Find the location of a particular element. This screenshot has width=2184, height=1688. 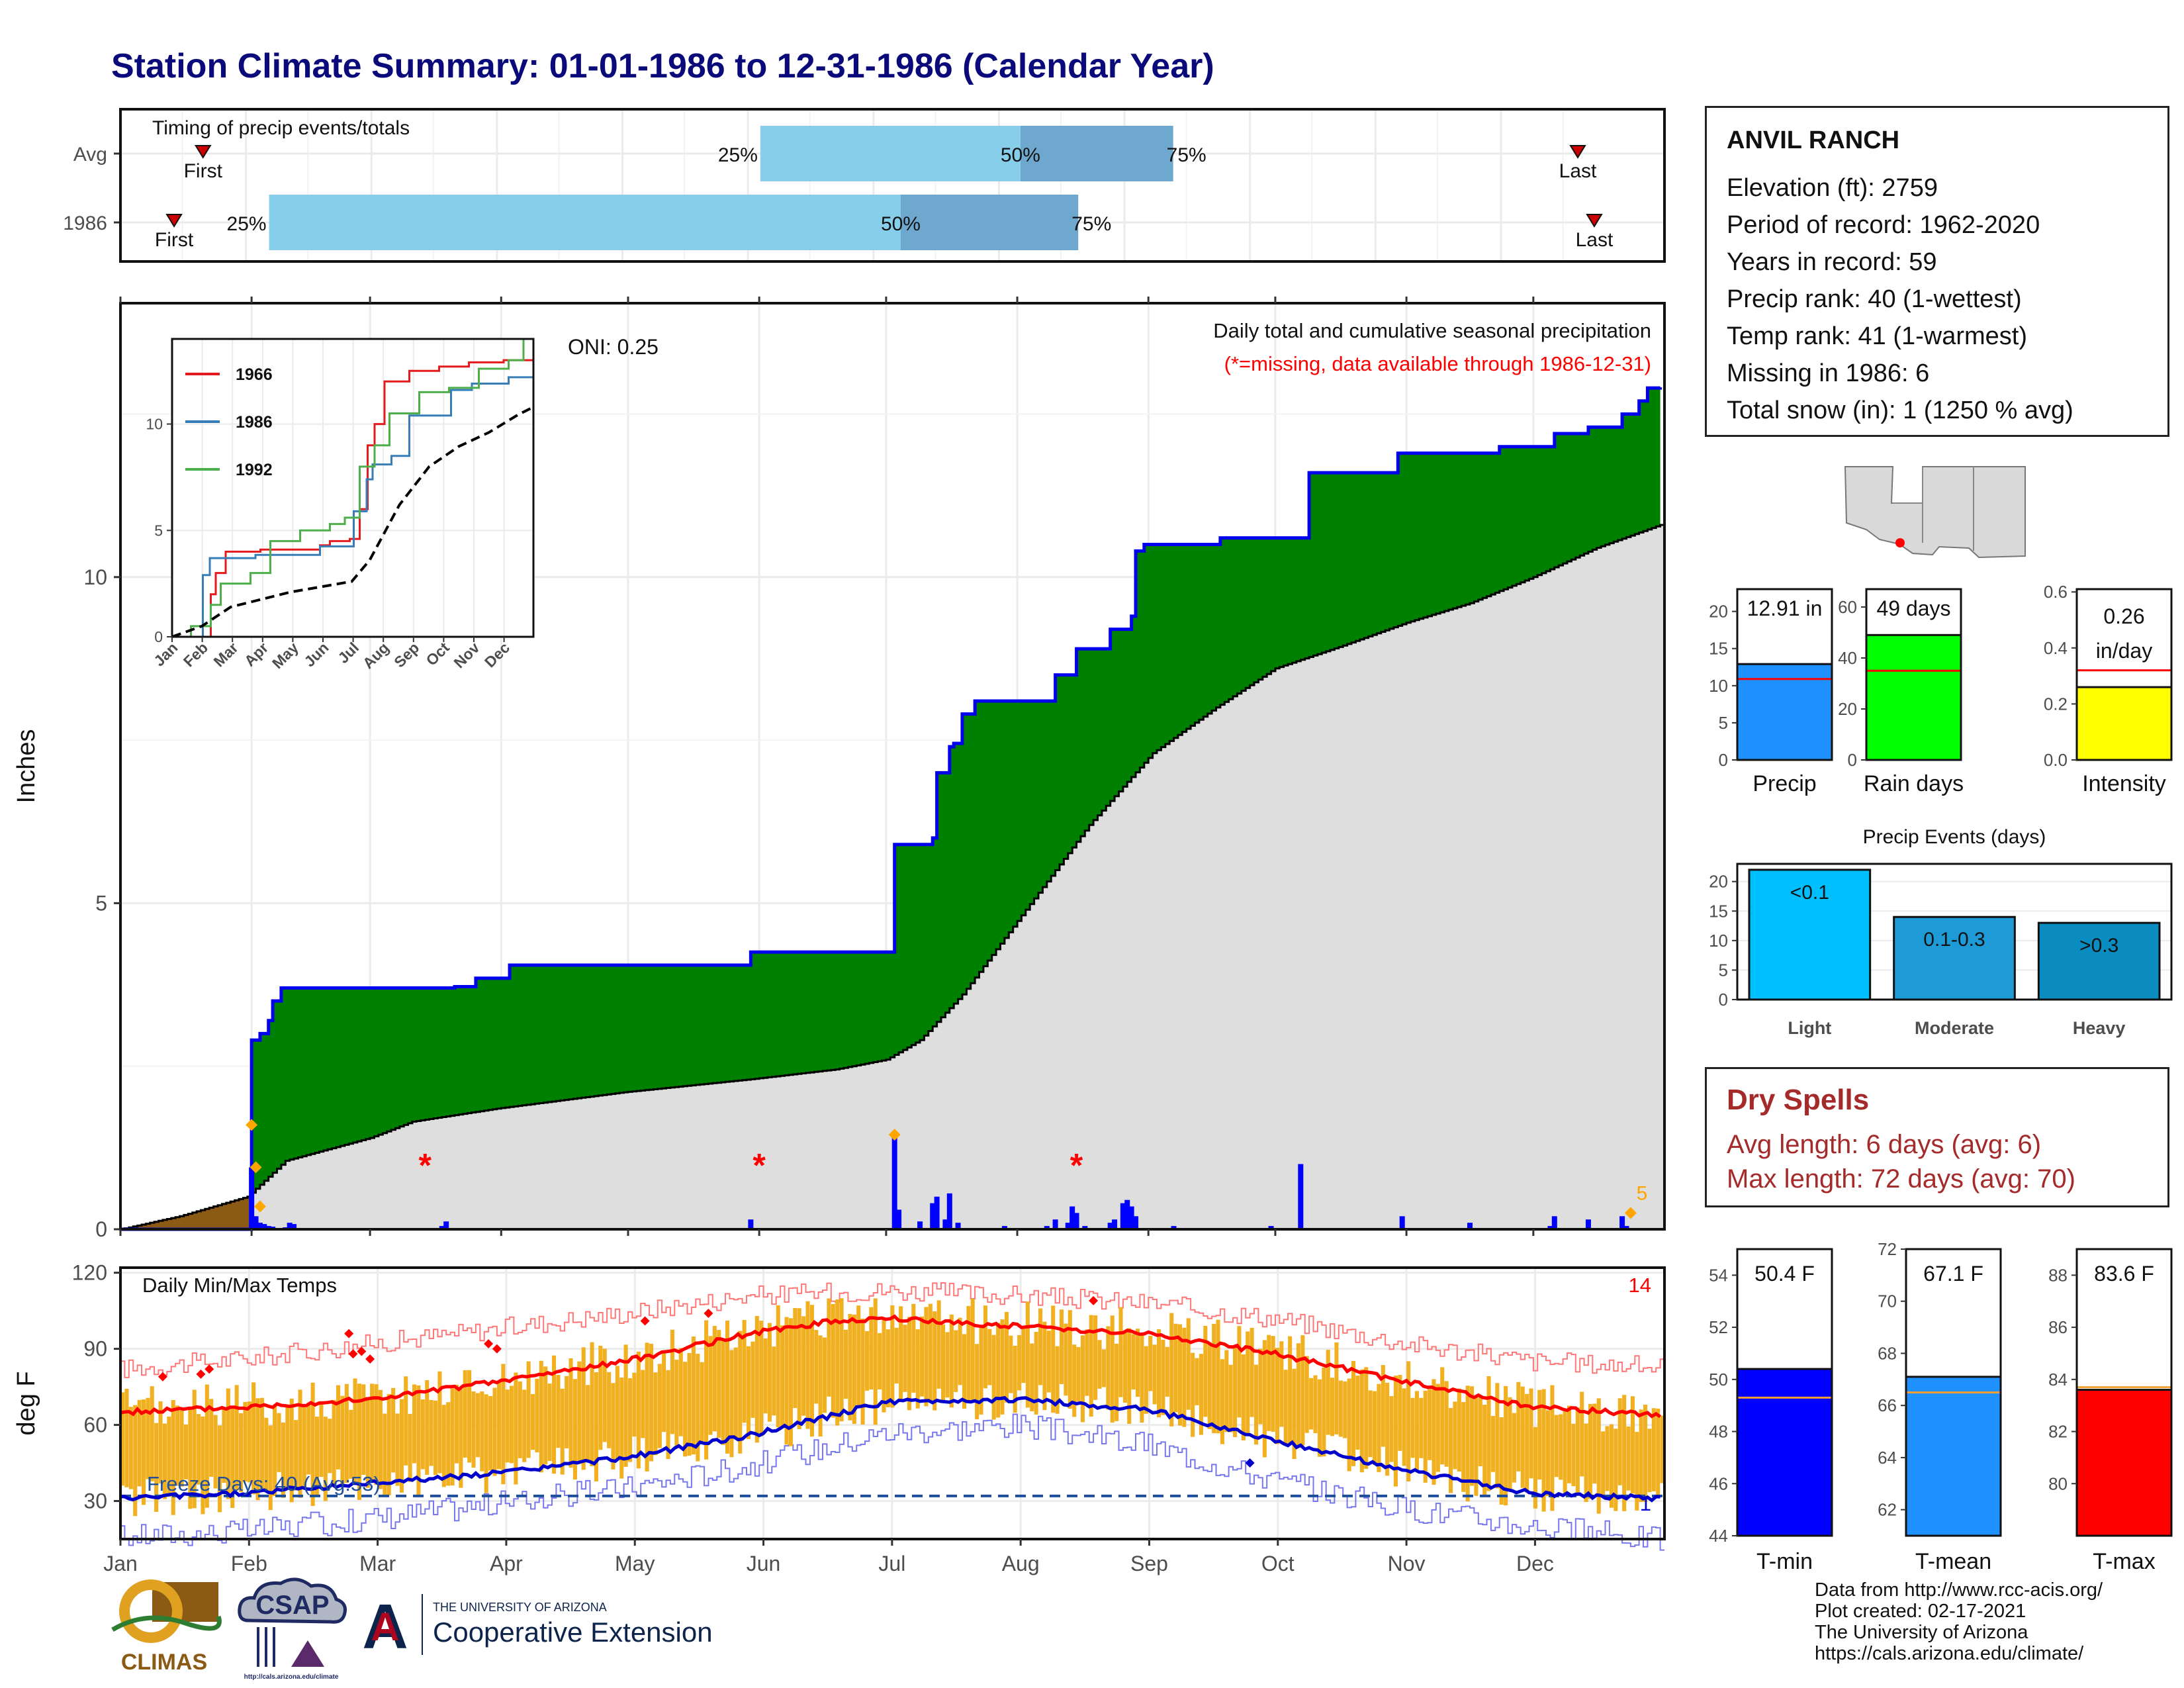

value-bar is located at coordinates (1784, 1452).